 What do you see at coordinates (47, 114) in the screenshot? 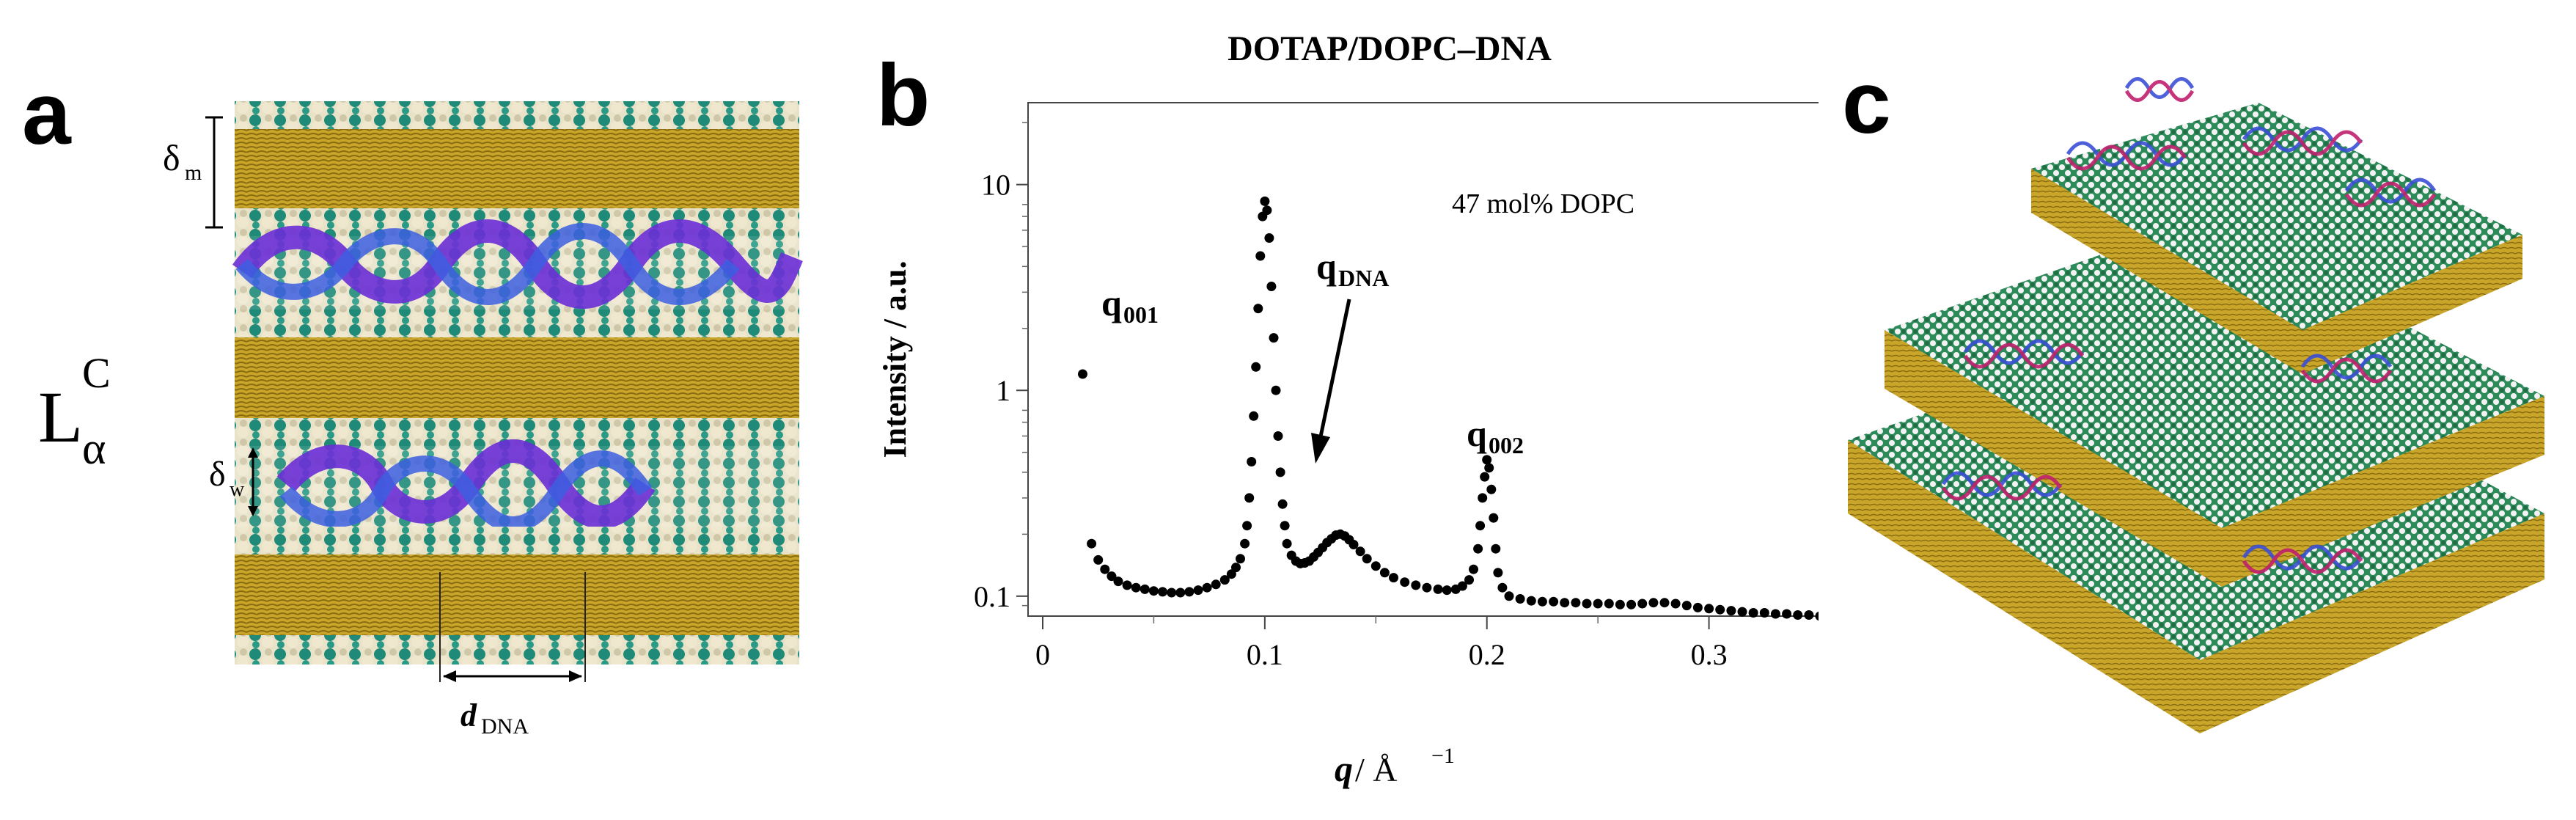
I see `panel-a-letter: a` at bounding box center [47, 114].